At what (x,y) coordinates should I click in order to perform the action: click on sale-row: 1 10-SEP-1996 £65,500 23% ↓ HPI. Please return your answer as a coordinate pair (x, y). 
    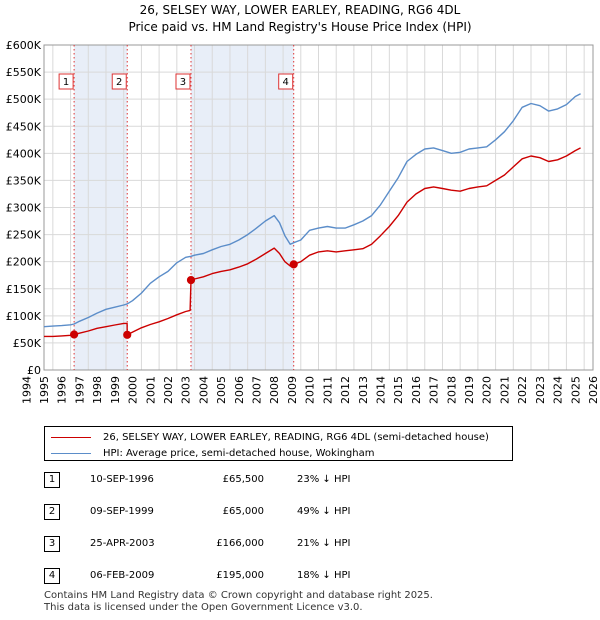
    Looking at the image, I should click on (254, 481).